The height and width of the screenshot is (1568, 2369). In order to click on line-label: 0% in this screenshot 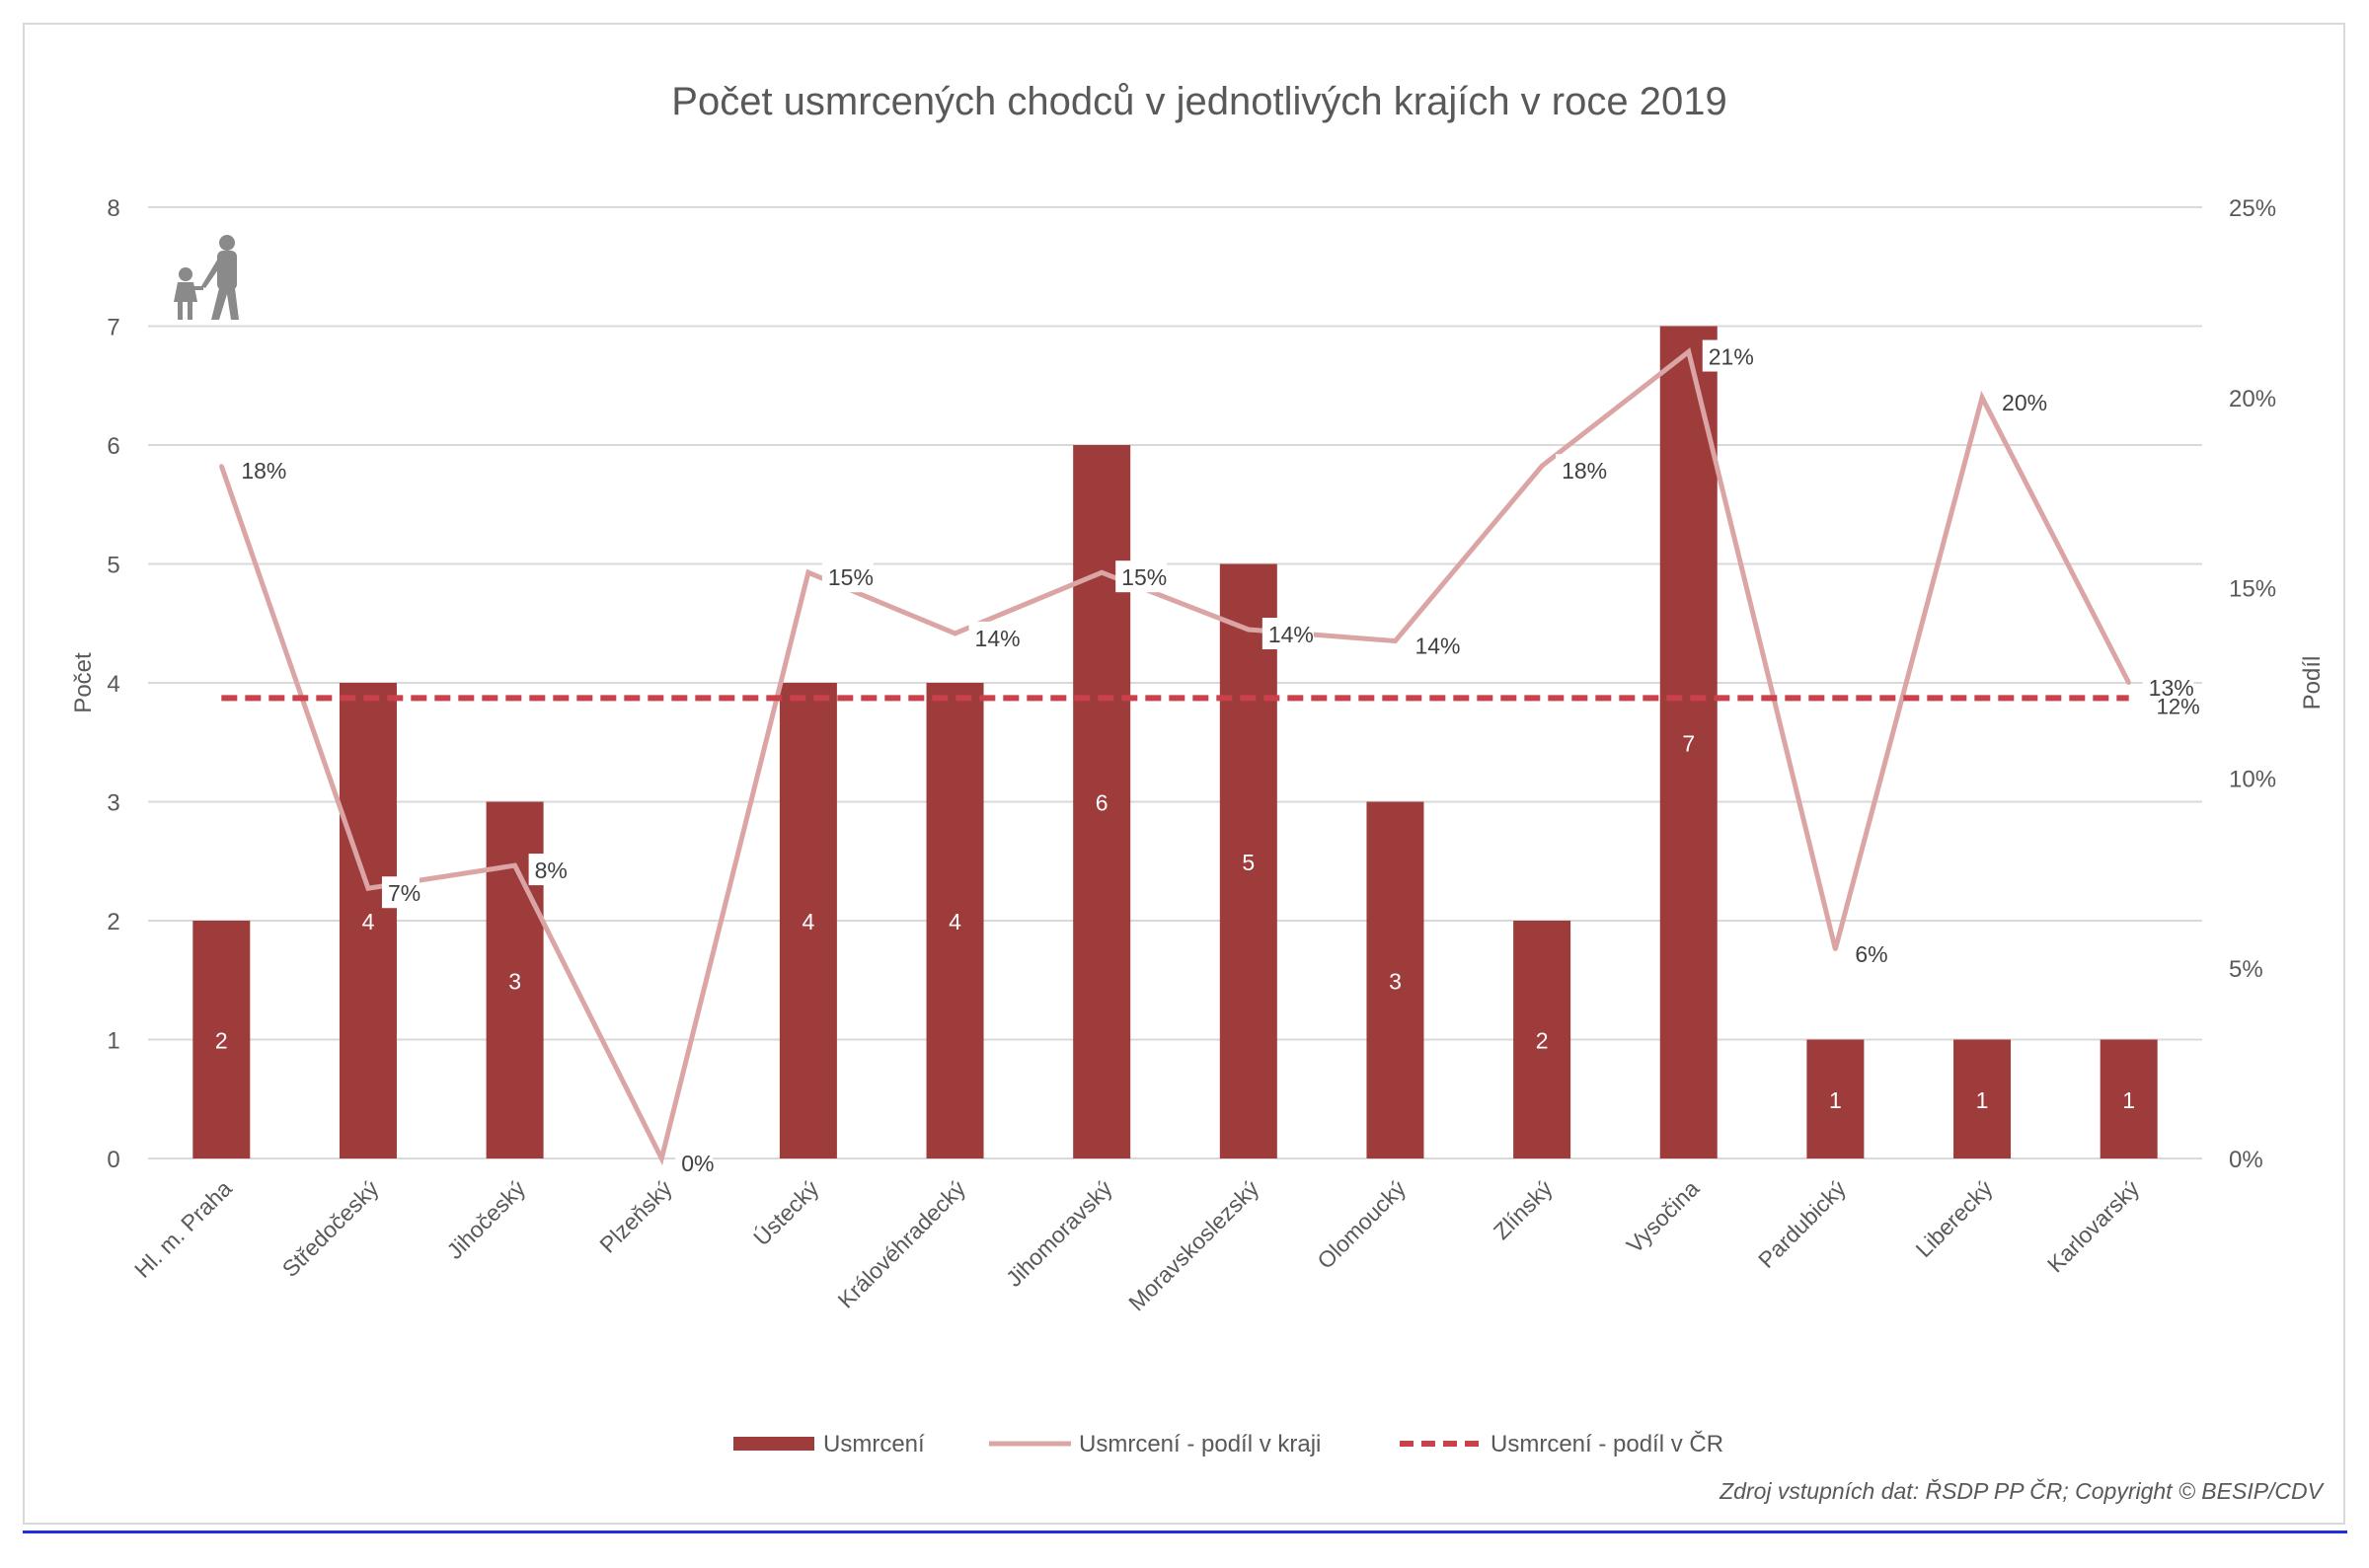, I will do `click(697, 1164)`.